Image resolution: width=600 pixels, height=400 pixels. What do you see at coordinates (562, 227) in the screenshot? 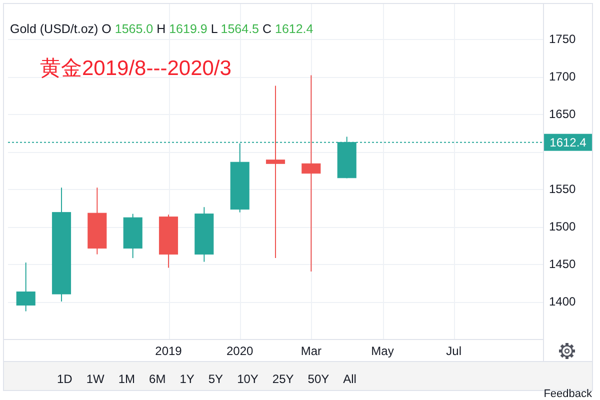
I see `y-tick-label: 1500` at bounding box center [562, 227].